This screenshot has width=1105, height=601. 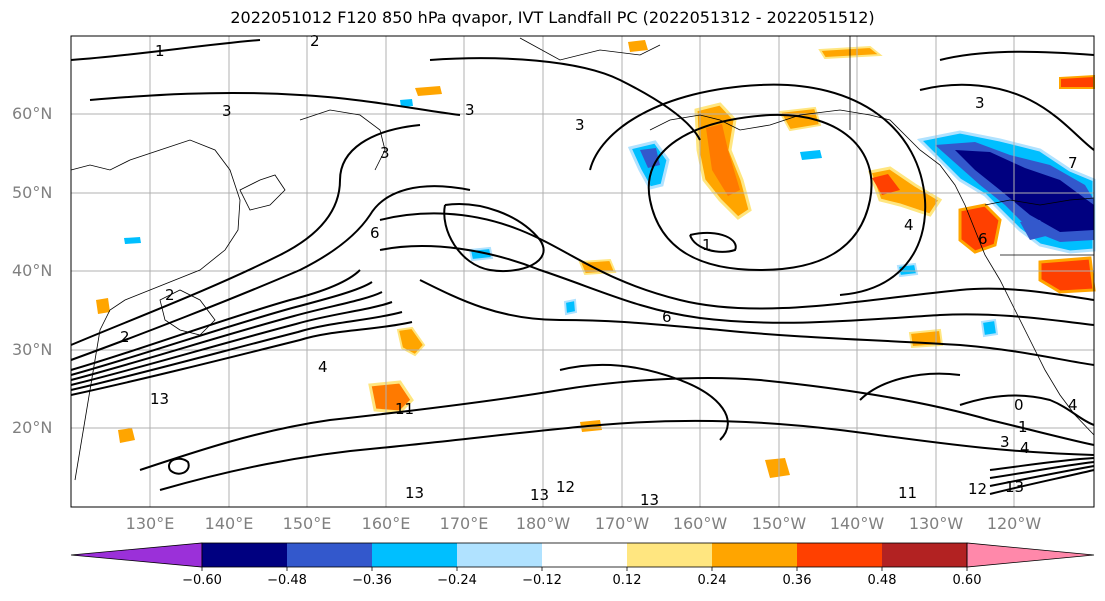 What do you see at coordinates (202, 580) in the screenshot?
I see `colorbar-tick-label: −0.60` at bounding box center [202, 580].